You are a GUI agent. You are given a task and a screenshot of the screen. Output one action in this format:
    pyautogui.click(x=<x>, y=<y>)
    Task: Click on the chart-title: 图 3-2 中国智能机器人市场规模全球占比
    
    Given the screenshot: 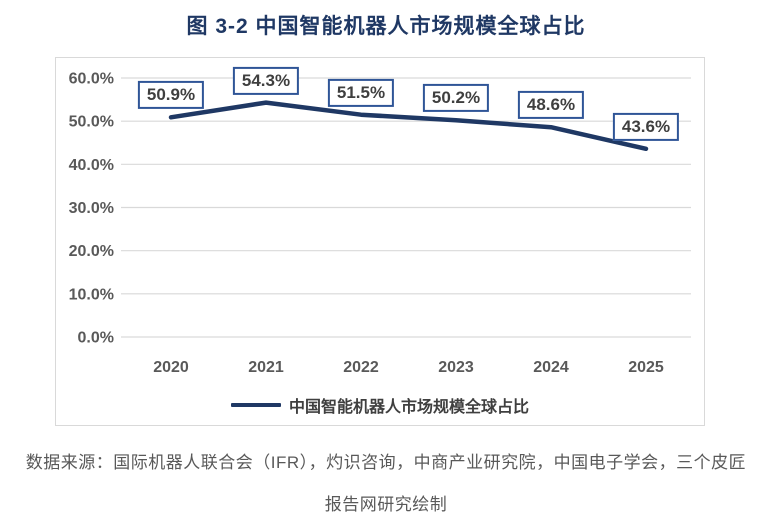 What is the action you would take?
    pyautogui.click(x=386, y=26)
    